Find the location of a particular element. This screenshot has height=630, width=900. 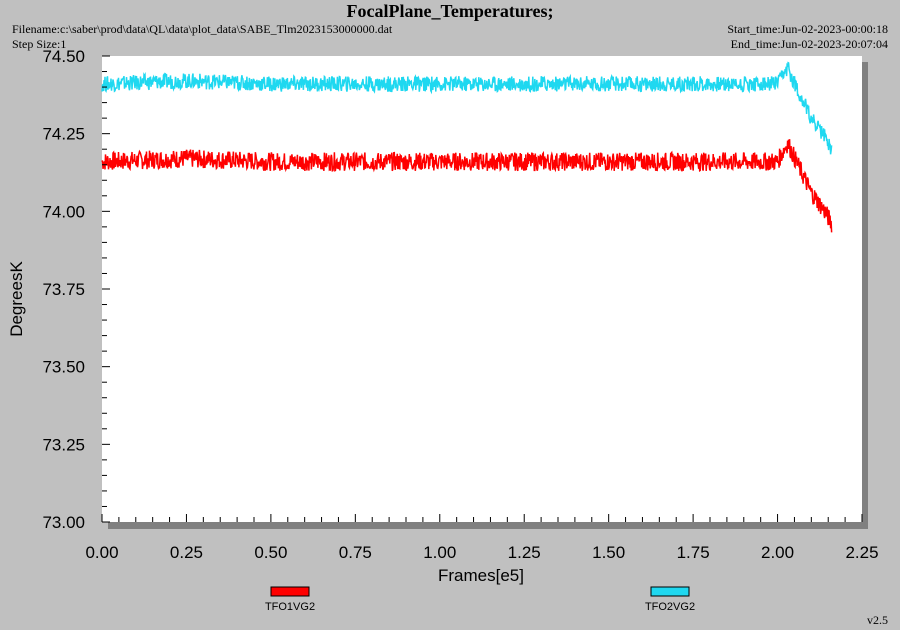

legend-swatch-tfo1vg2 is located at coordinates (290, 591).